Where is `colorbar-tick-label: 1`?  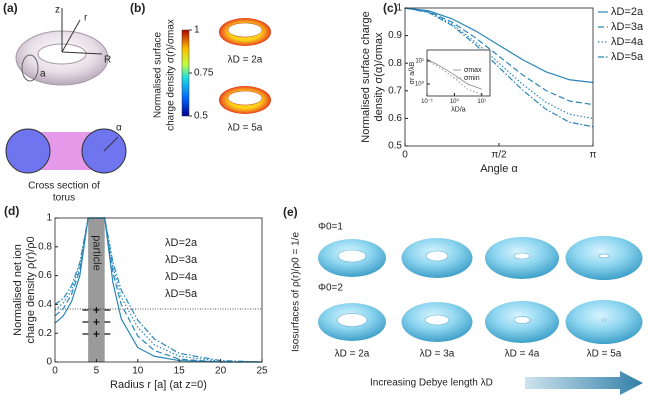
colorbar-tick-label: 1 is located at coordinates (197, 30).